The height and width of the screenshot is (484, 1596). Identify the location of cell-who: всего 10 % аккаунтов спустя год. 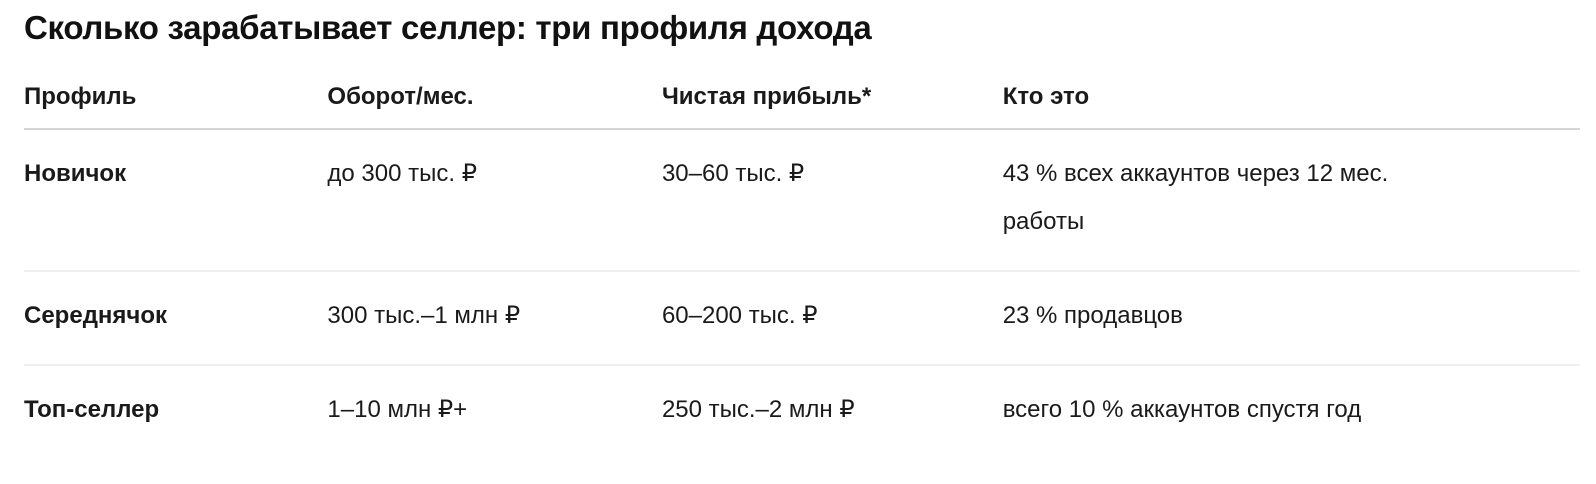
(1291, 411).